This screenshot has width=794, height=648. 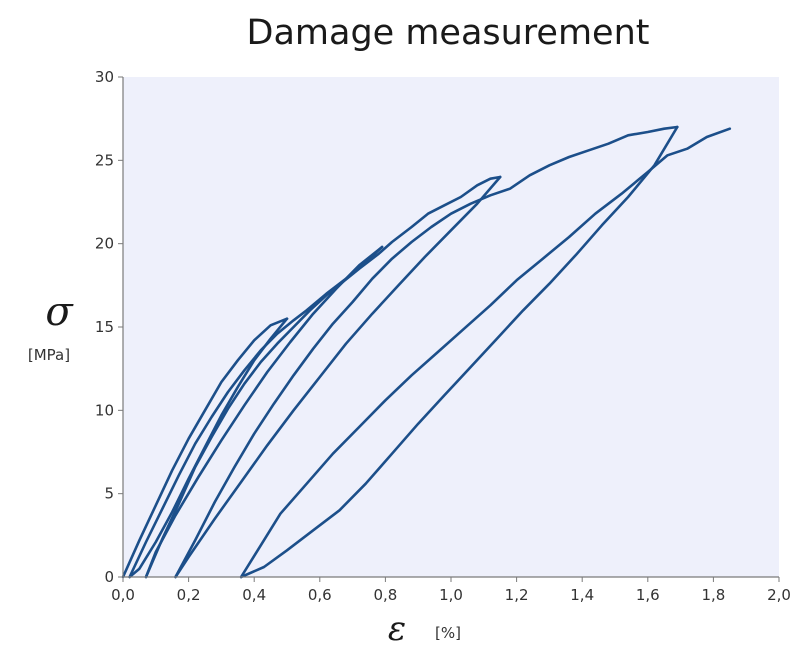 What do you see at coordinates (49, 355) in the screenshot?
I see `y-axis-unit: [MPa]` at bounding box center [49, 355].